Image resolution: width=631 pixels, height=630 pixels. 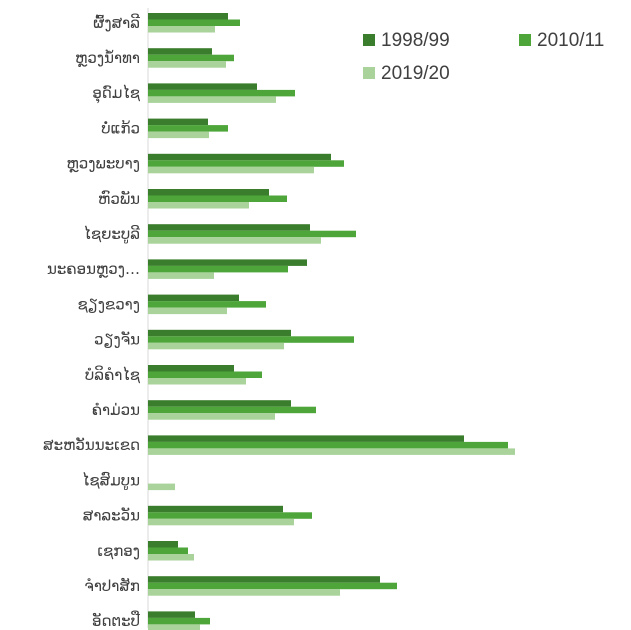 What do you see at coordinates (119, 198) in the screenshot?
I see `category-label: ຫົວພັນ` at bounding box center [119, 198].